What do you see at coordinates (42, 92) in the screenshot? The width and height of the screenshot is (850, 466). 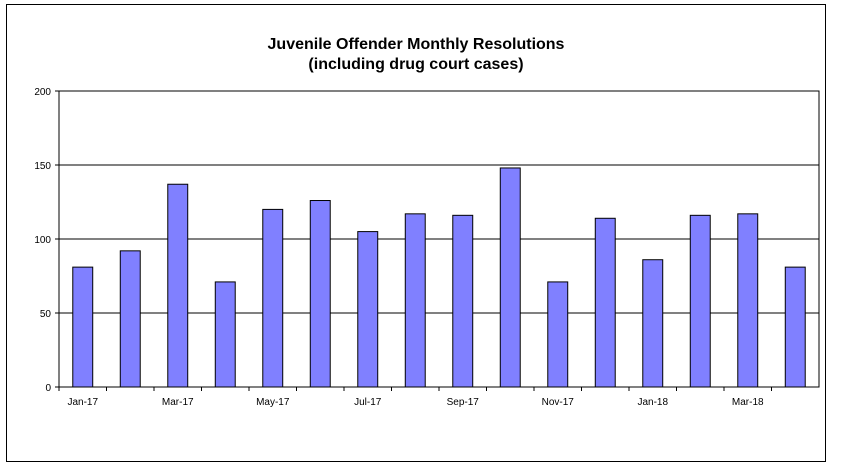 I see `y-tick-label: 200` at bounding box center [42, 92].